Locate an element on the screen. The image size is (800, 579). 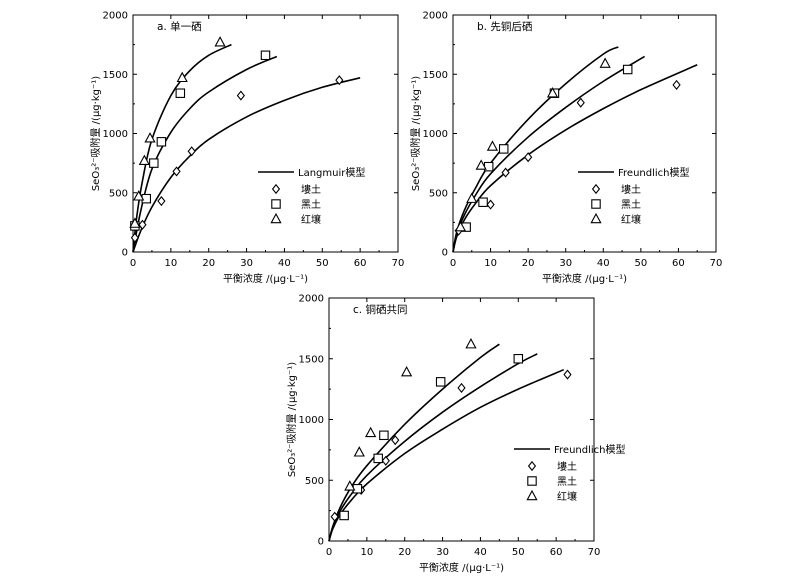
y-tick-label: 0 is located at coordinates (321, 542).